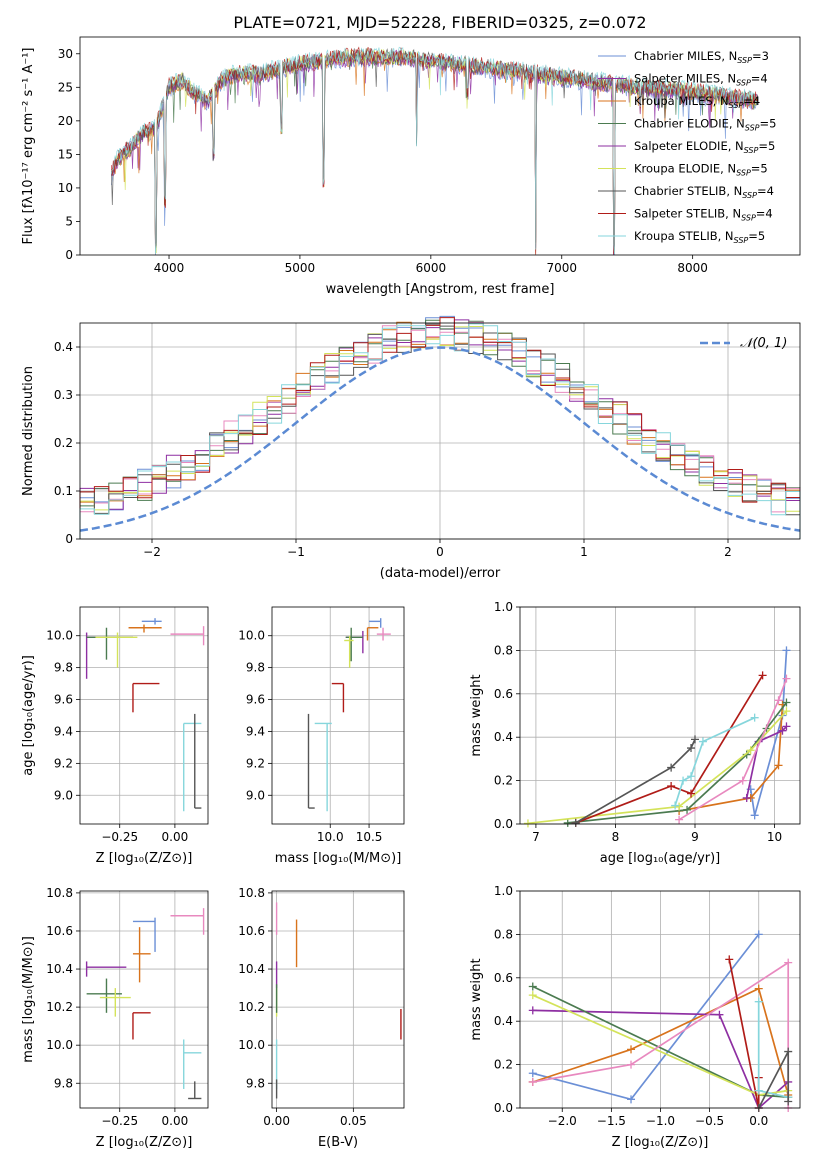 Image resolution: width=819 pixels, height=1170 pixels. What do you see at coordinates (65, 188) in the screenshot?
I see `y-tick-label: 10` at bounding box center [65, 188].